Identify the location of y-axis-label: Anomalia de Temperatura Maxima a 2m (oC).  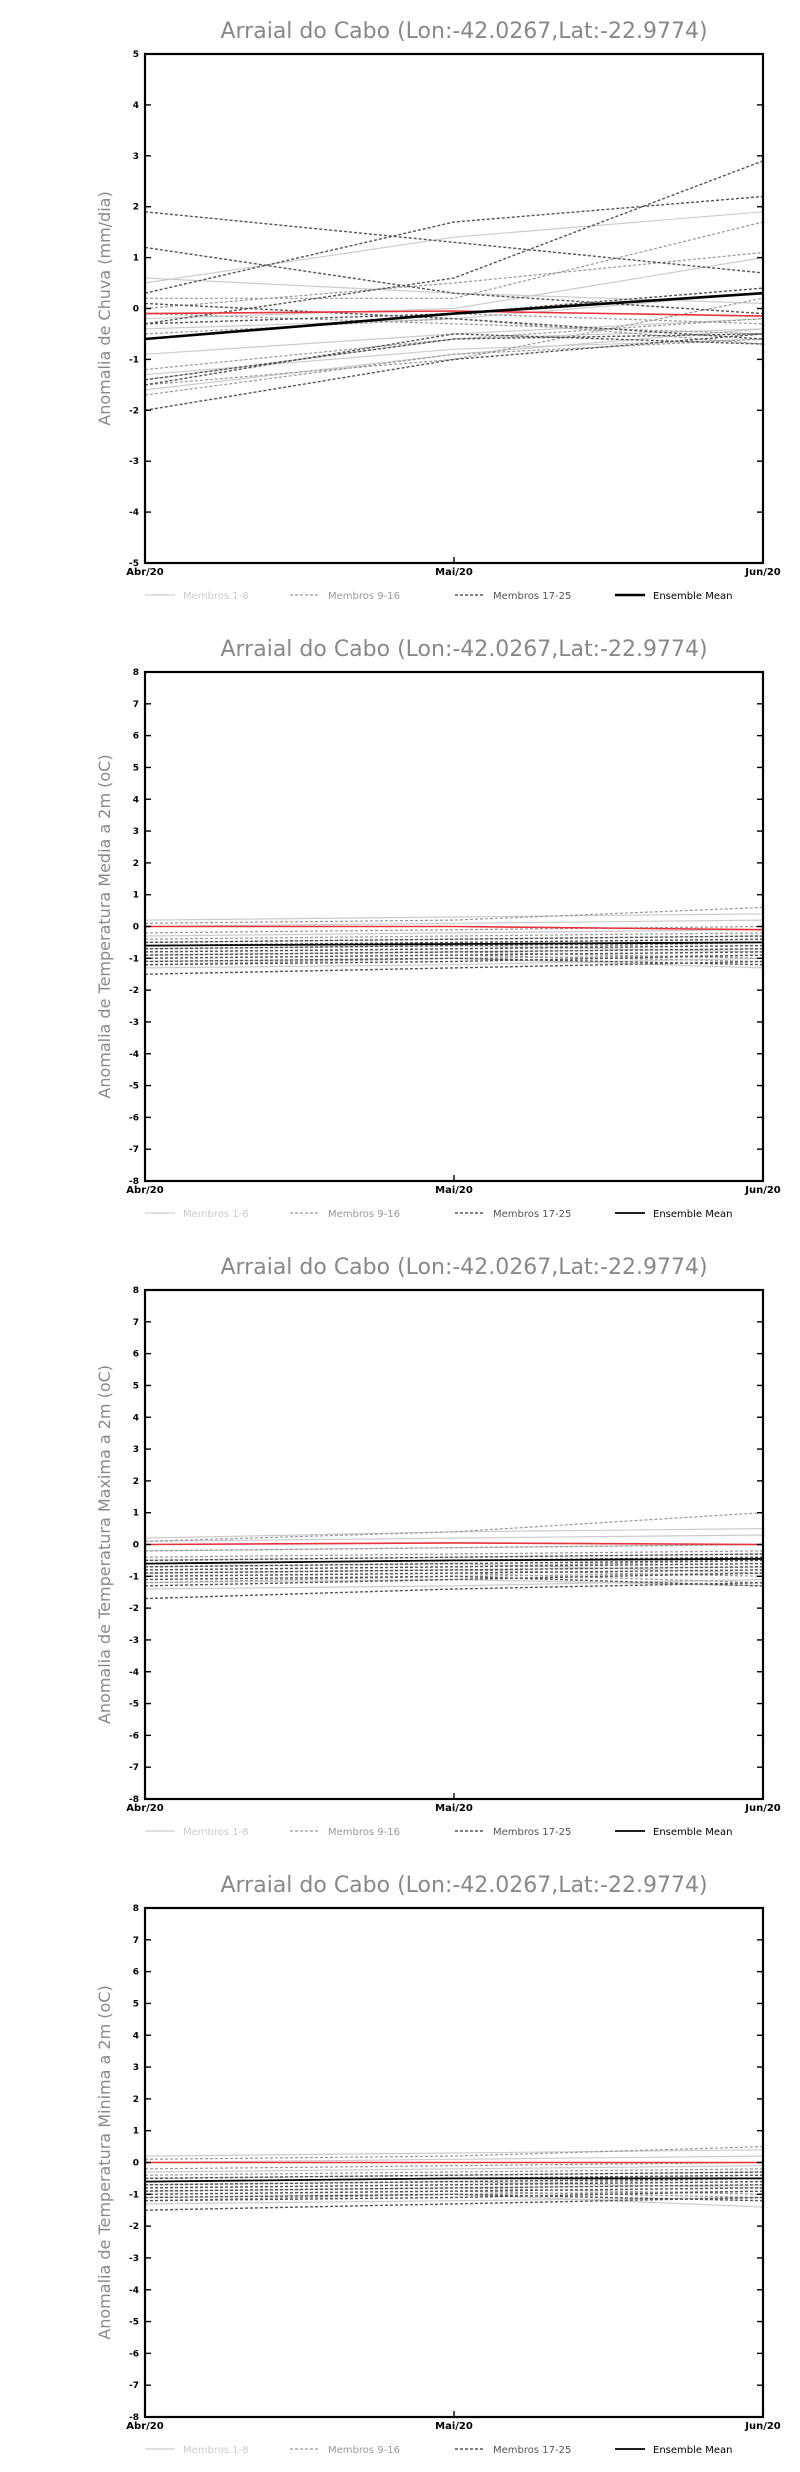
(104, 1544).